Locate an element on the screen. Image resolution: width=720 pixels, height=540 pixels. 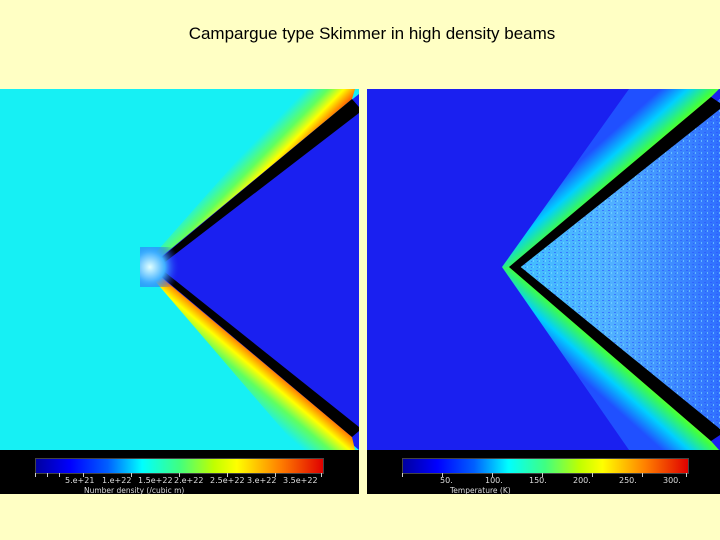
colorbar-tick-label: 3.5e+22 is located at coordinates (300, 480).